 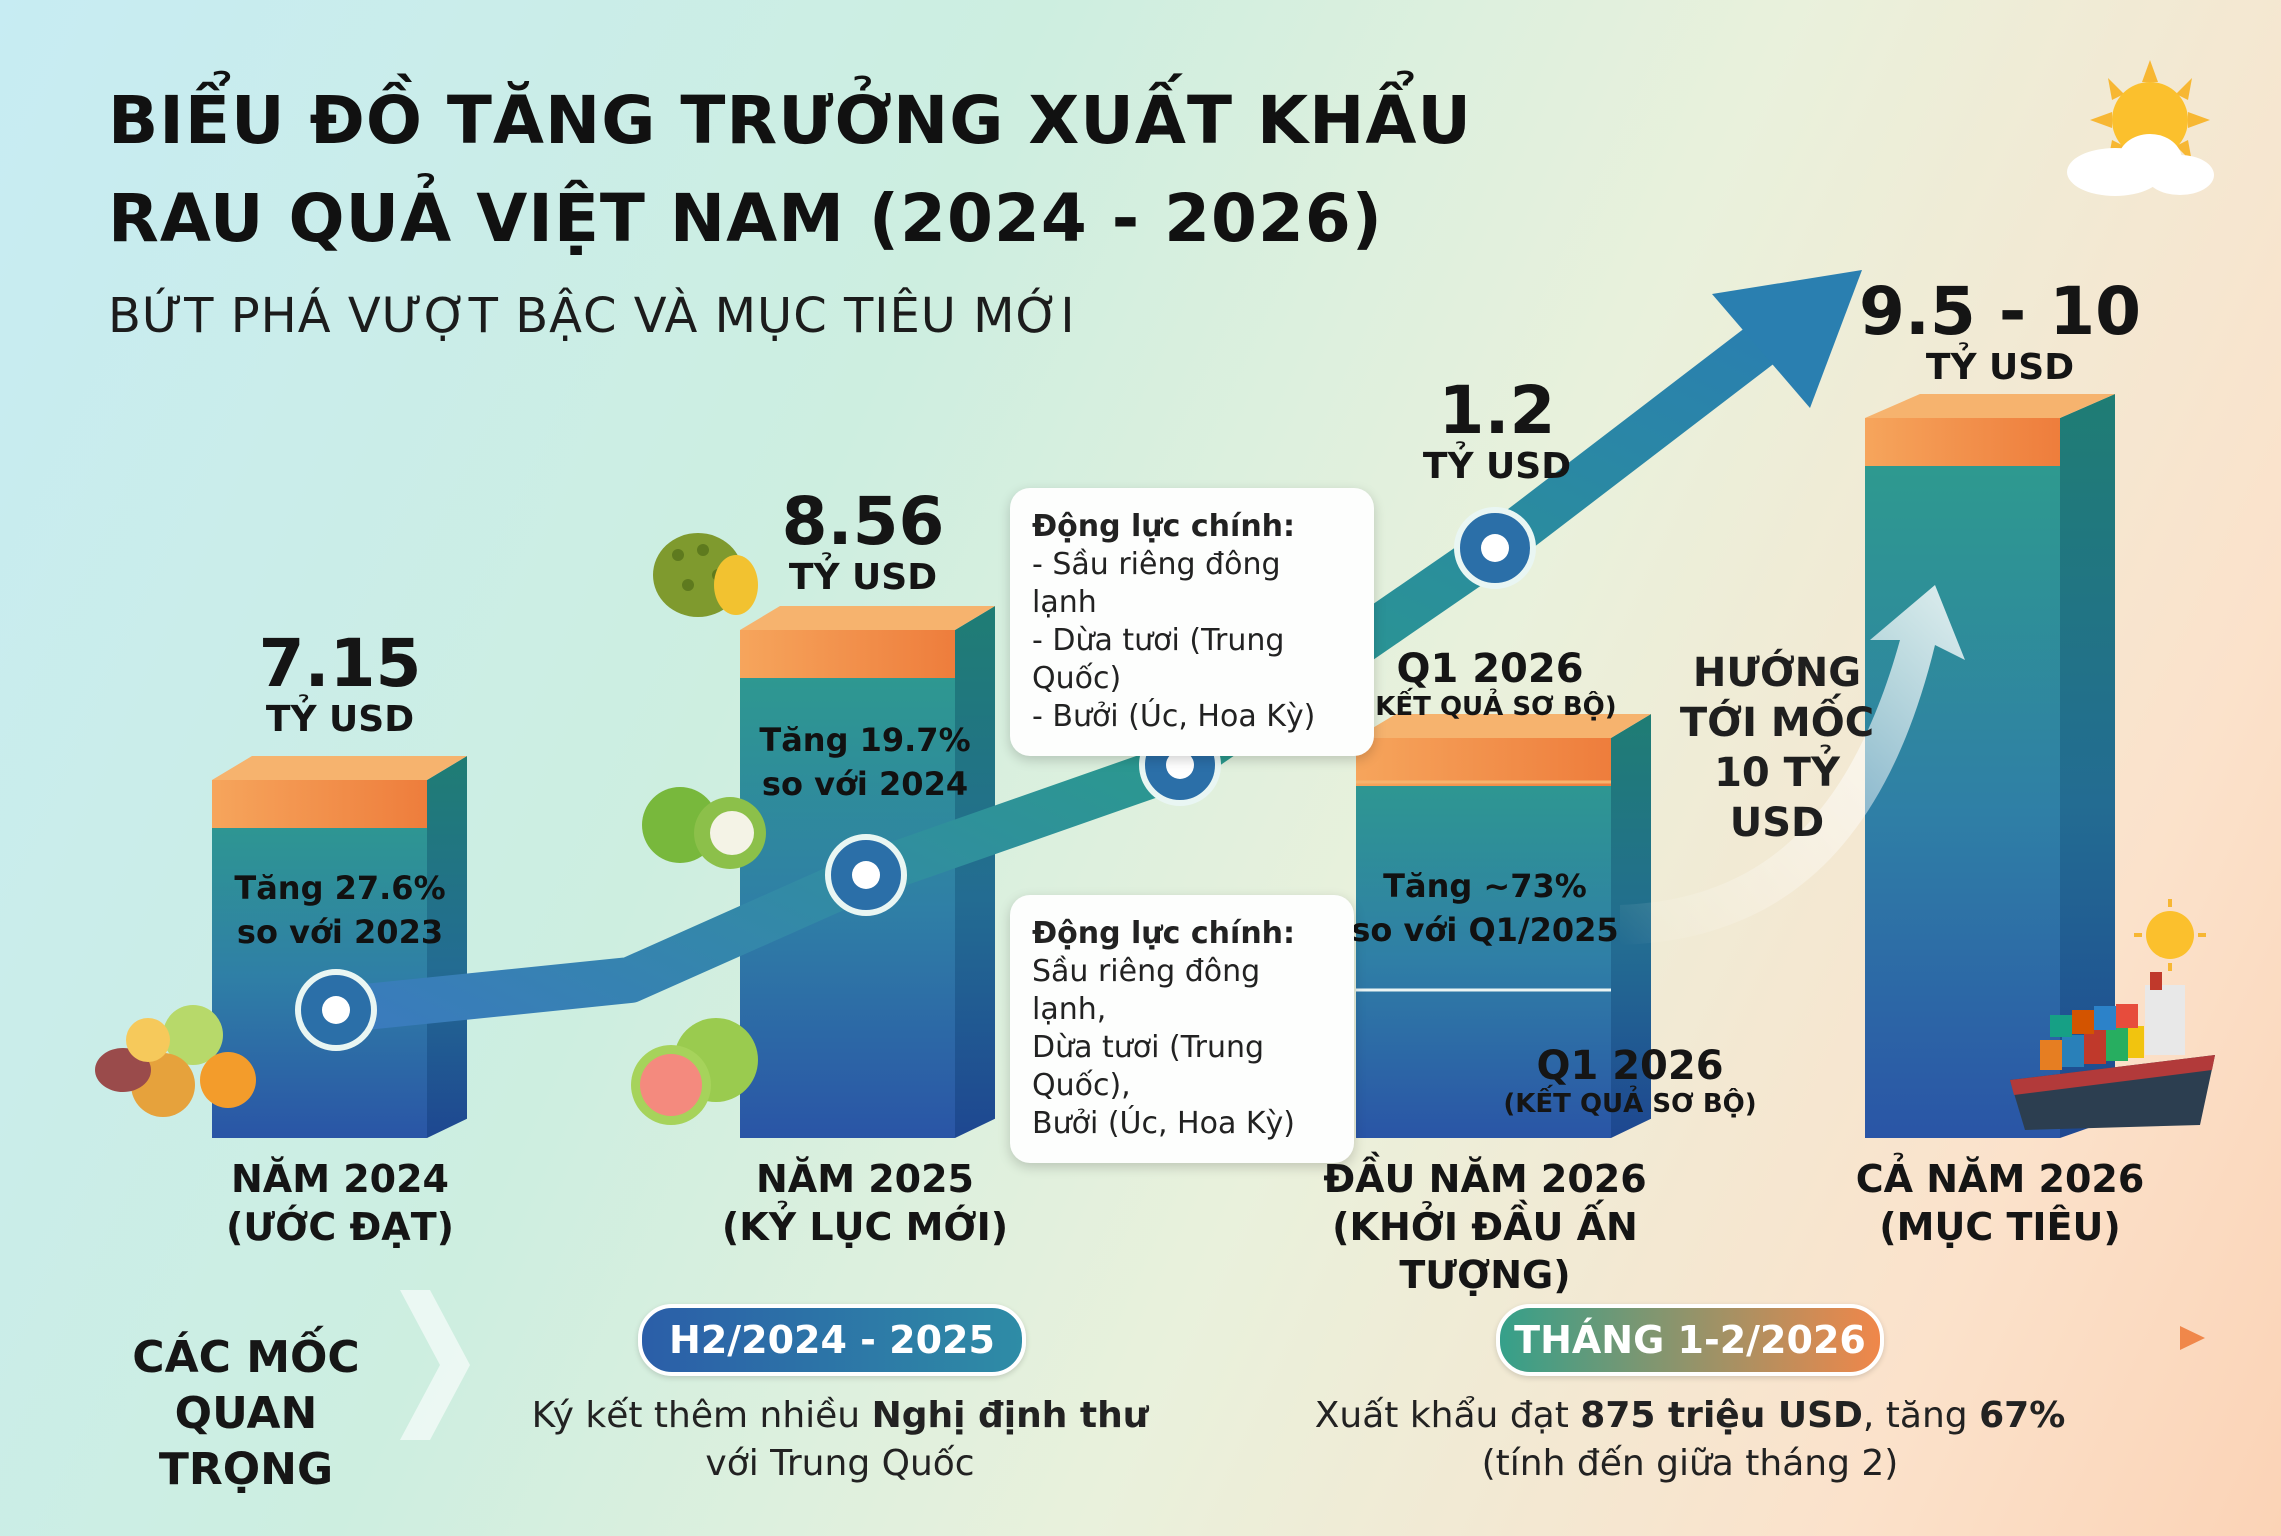 What do you see at coordinates (340, 1203) in the screenshot?
I see `x-label-2024: NĂM 2024 (ƯỚC ĐẠT)` at bounding box center [340, 1203].